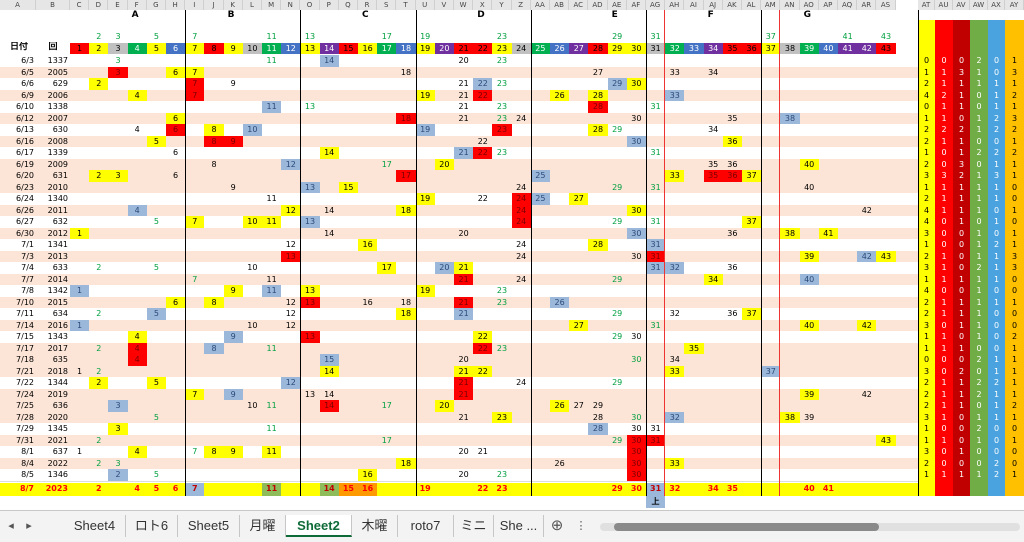 This screenshot has height=542, width=1024. I want to click on date-cell: 6/16, so click(25, 141).